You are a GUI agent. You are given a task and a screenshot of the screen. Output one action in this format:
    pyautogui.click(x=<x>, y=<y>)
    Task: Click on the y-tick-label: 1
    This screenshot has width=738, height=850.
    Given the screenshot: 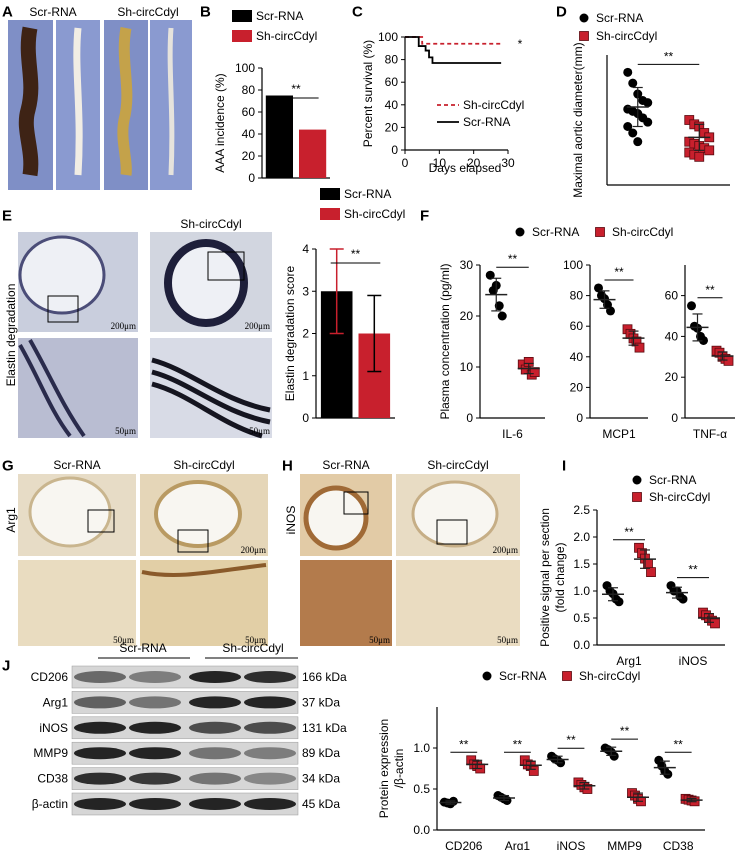 What is the action you would take?
    pyautogui.click(x=305, y=376)
    